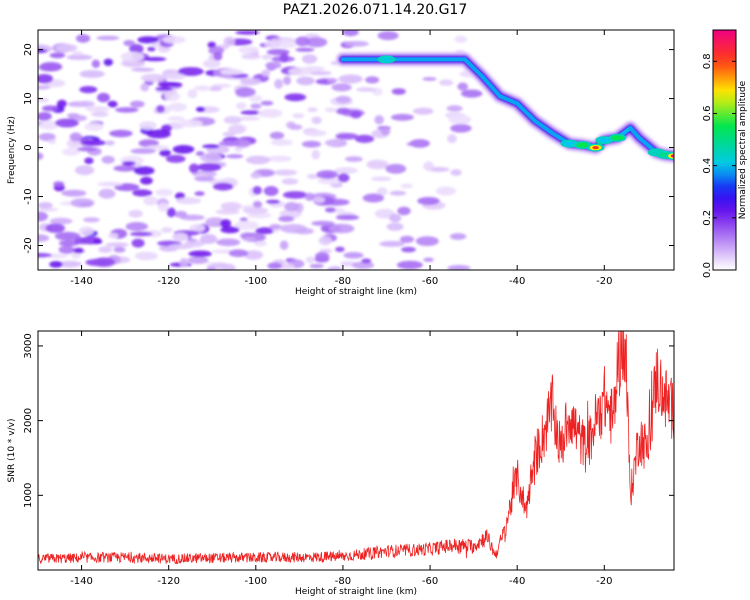 The width and height of the screenshot is (750, 600). Describe the element at coordinates (81, 581) in the screenshot. I see `bottom-xtick-label: -140` at that location.